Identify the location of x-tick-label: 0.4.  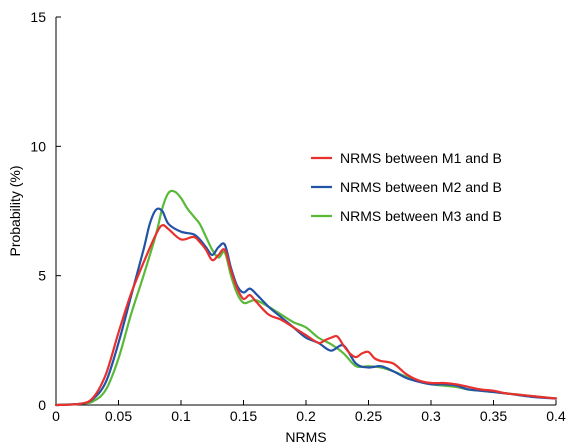
(556, 416).